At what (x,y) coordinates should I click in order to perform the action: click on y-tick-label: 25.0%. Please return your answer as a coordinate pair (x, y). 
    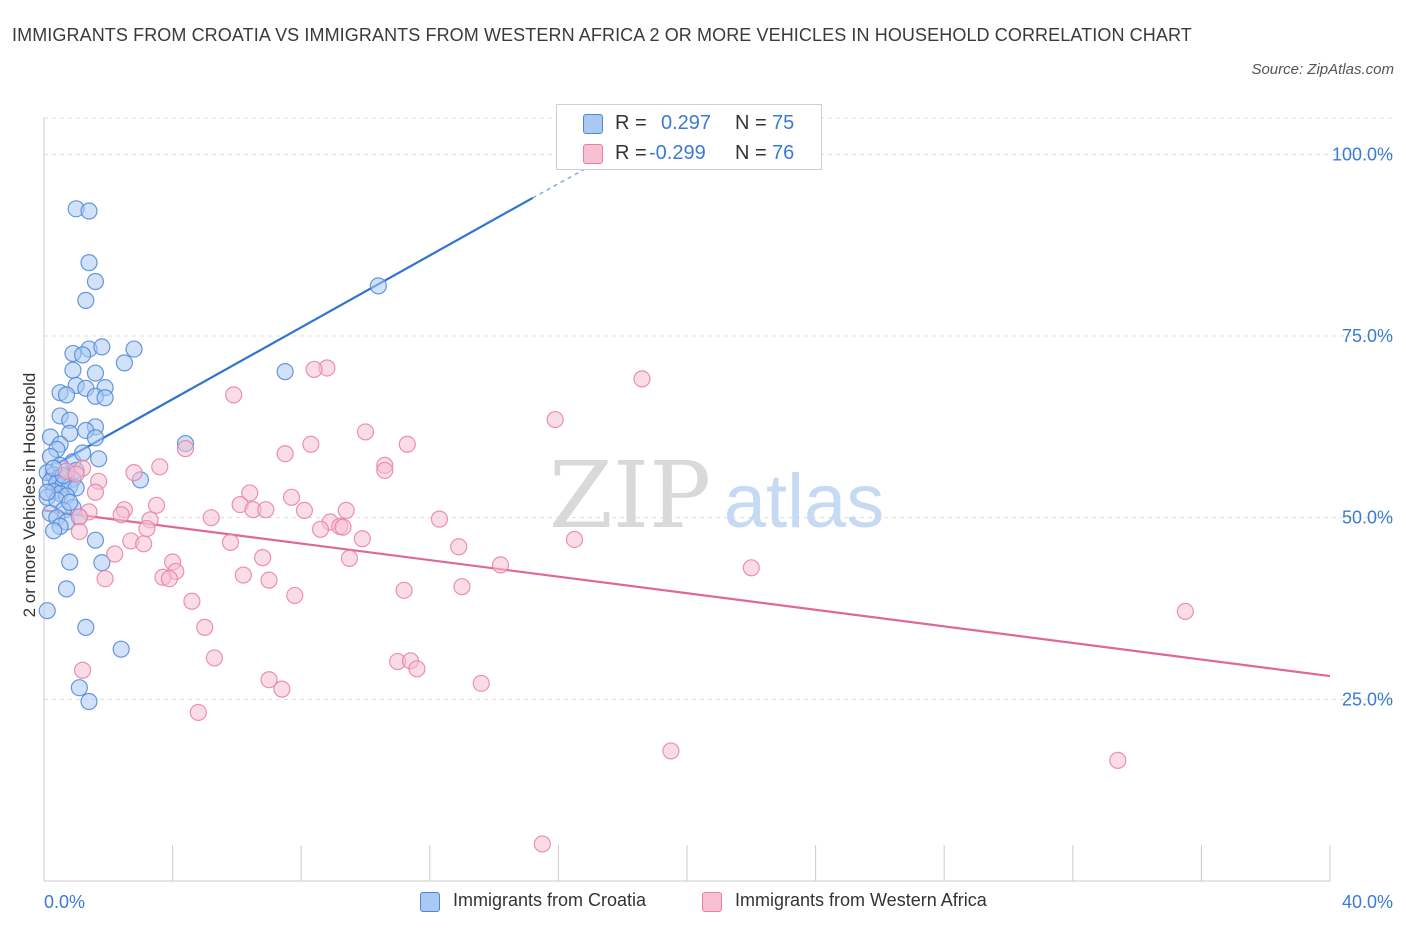
    Looking at the image, I should click on (1367, 699).